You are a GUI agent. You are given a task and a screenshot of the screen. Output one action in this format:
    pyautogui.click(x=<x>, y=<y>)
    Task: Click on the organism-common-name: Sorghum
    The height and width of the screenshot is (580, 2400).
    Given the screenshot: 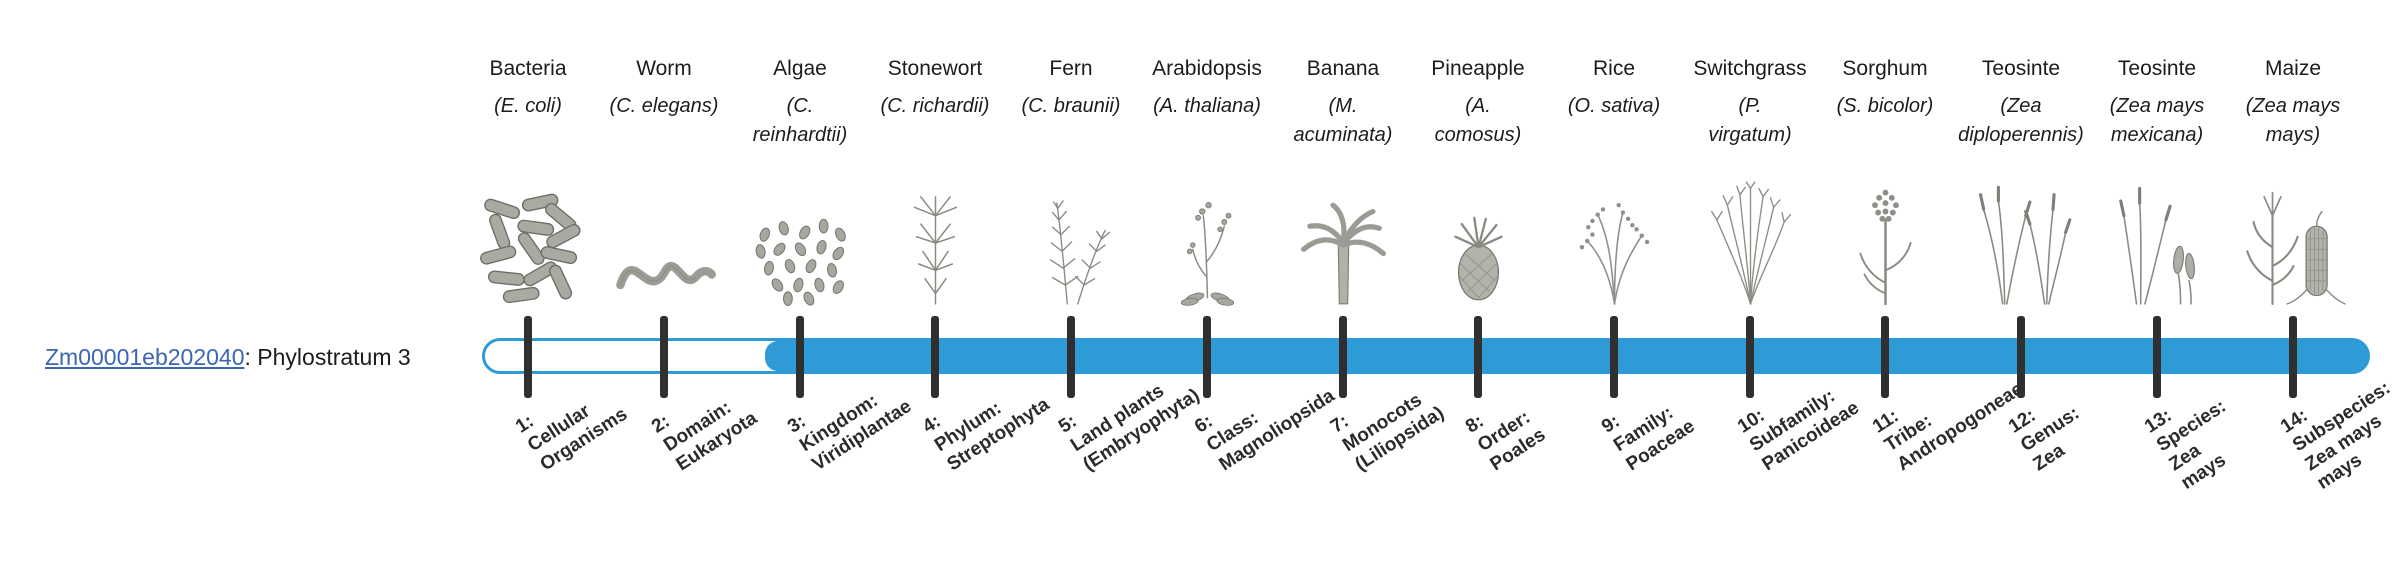 What is the action you would take?
    pyautogui.click(x=1885, y=68)
    